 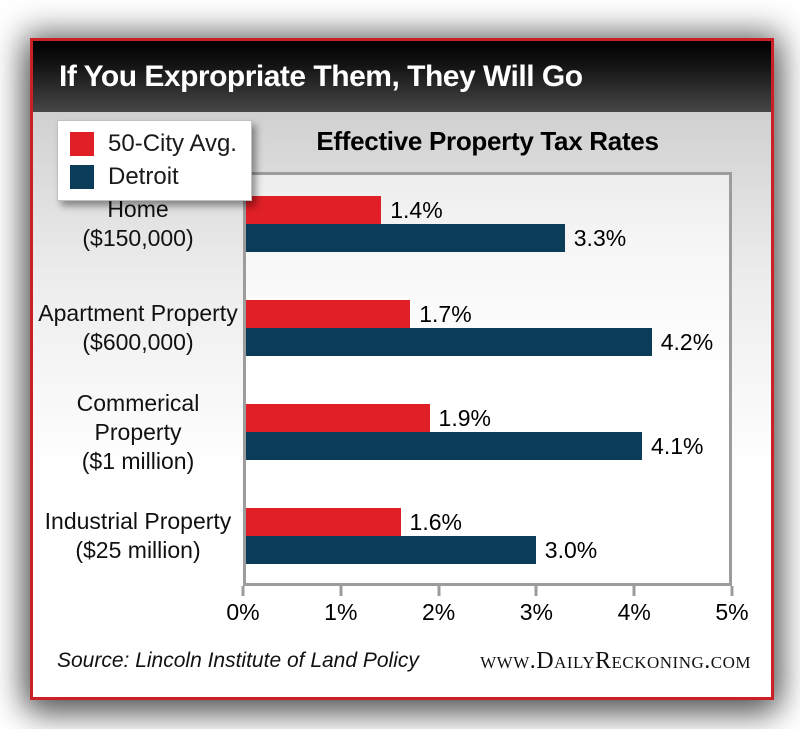 I want to click on bar-value-label: 4.2%, so click(x=687, y=341).